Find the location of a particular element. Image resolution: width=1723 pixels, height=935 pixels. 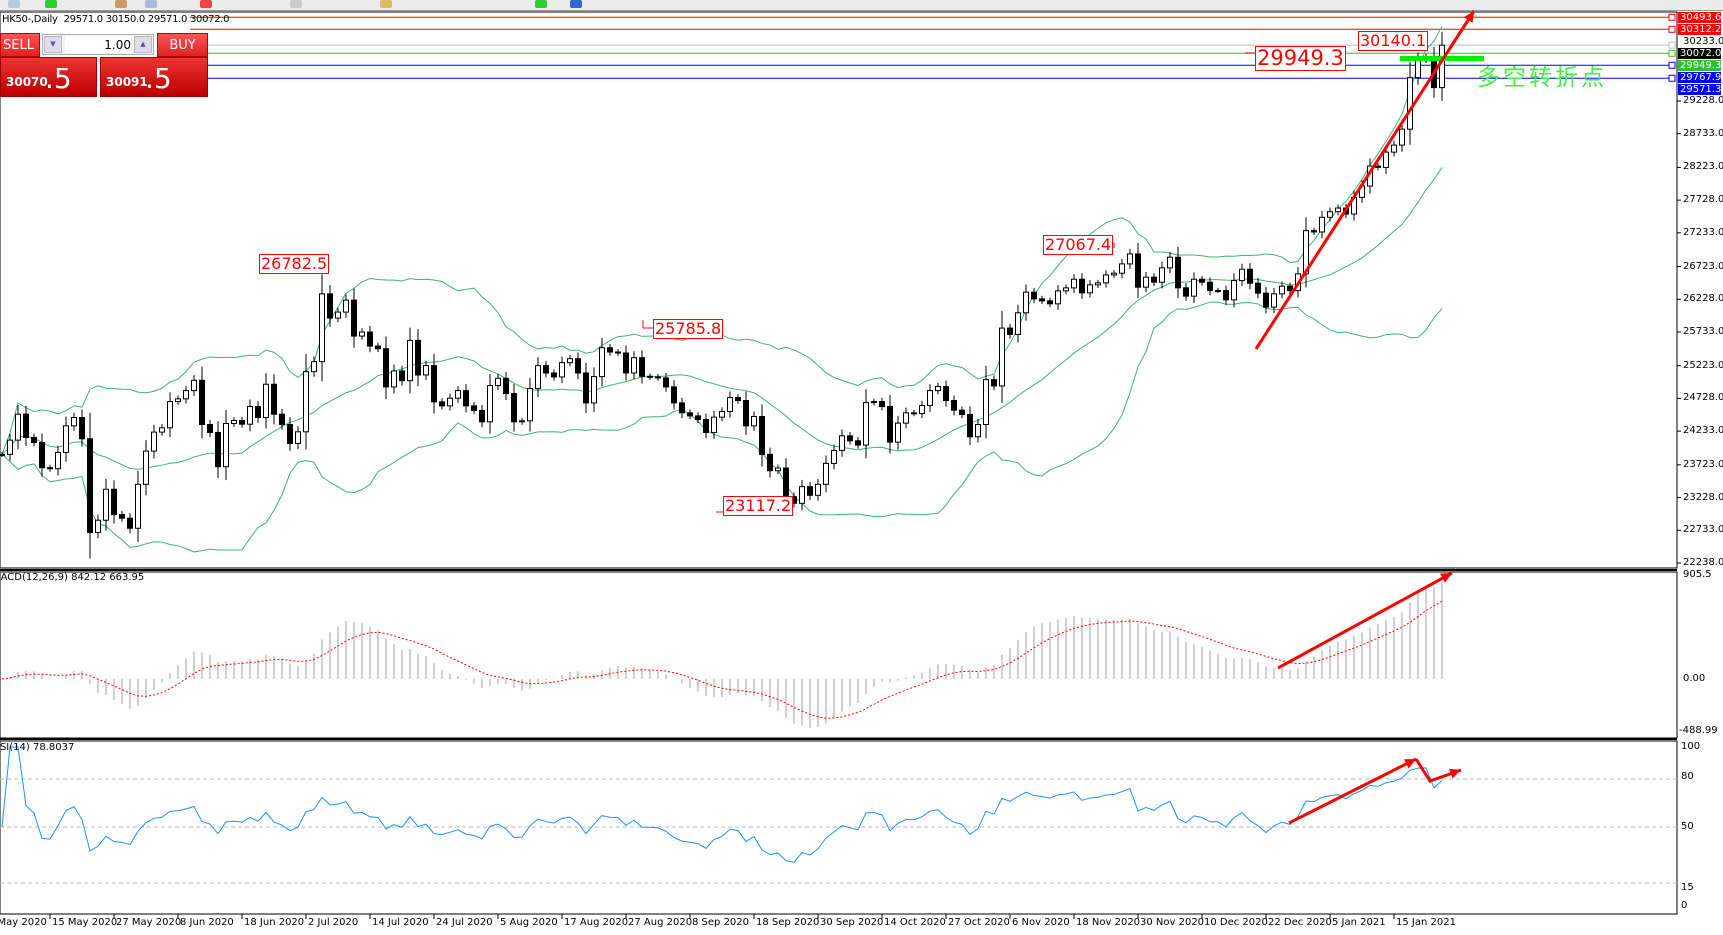

zoom-in-icon is located at coordinates (386, 4).